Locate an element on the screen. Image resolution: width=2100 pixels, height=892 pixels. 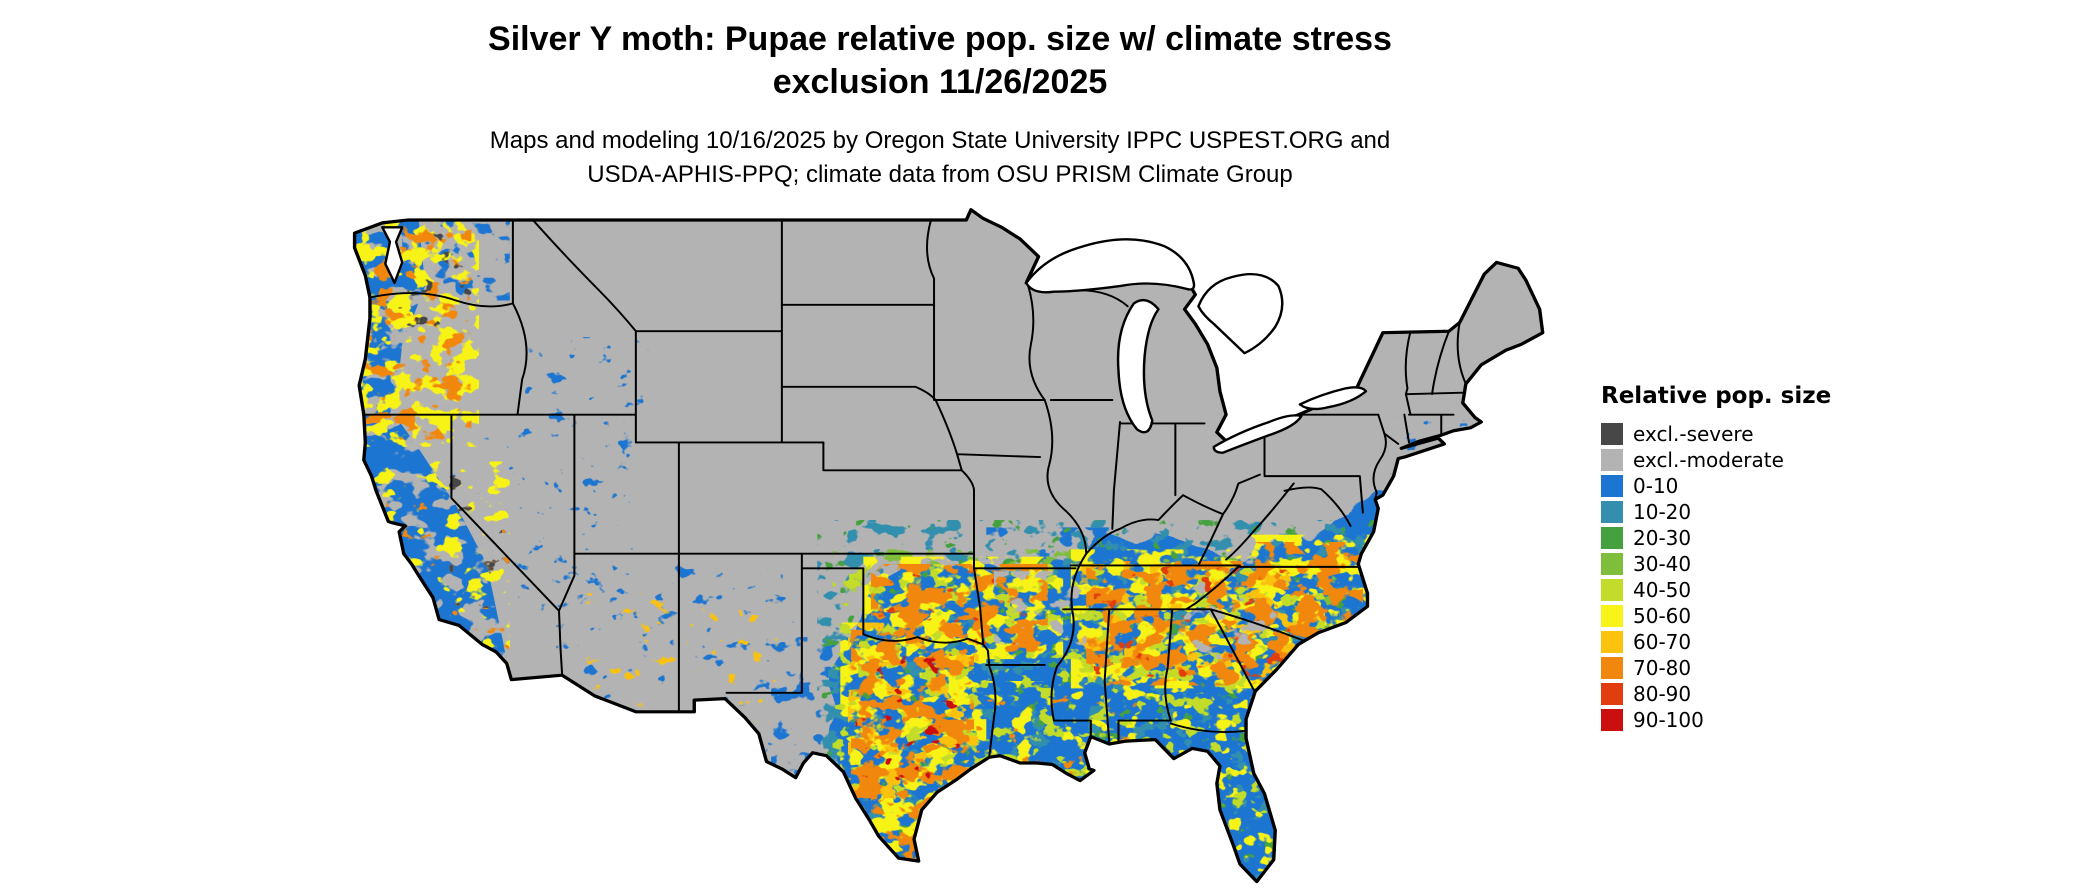
lake-erie is located at coordinates (1257, 434).